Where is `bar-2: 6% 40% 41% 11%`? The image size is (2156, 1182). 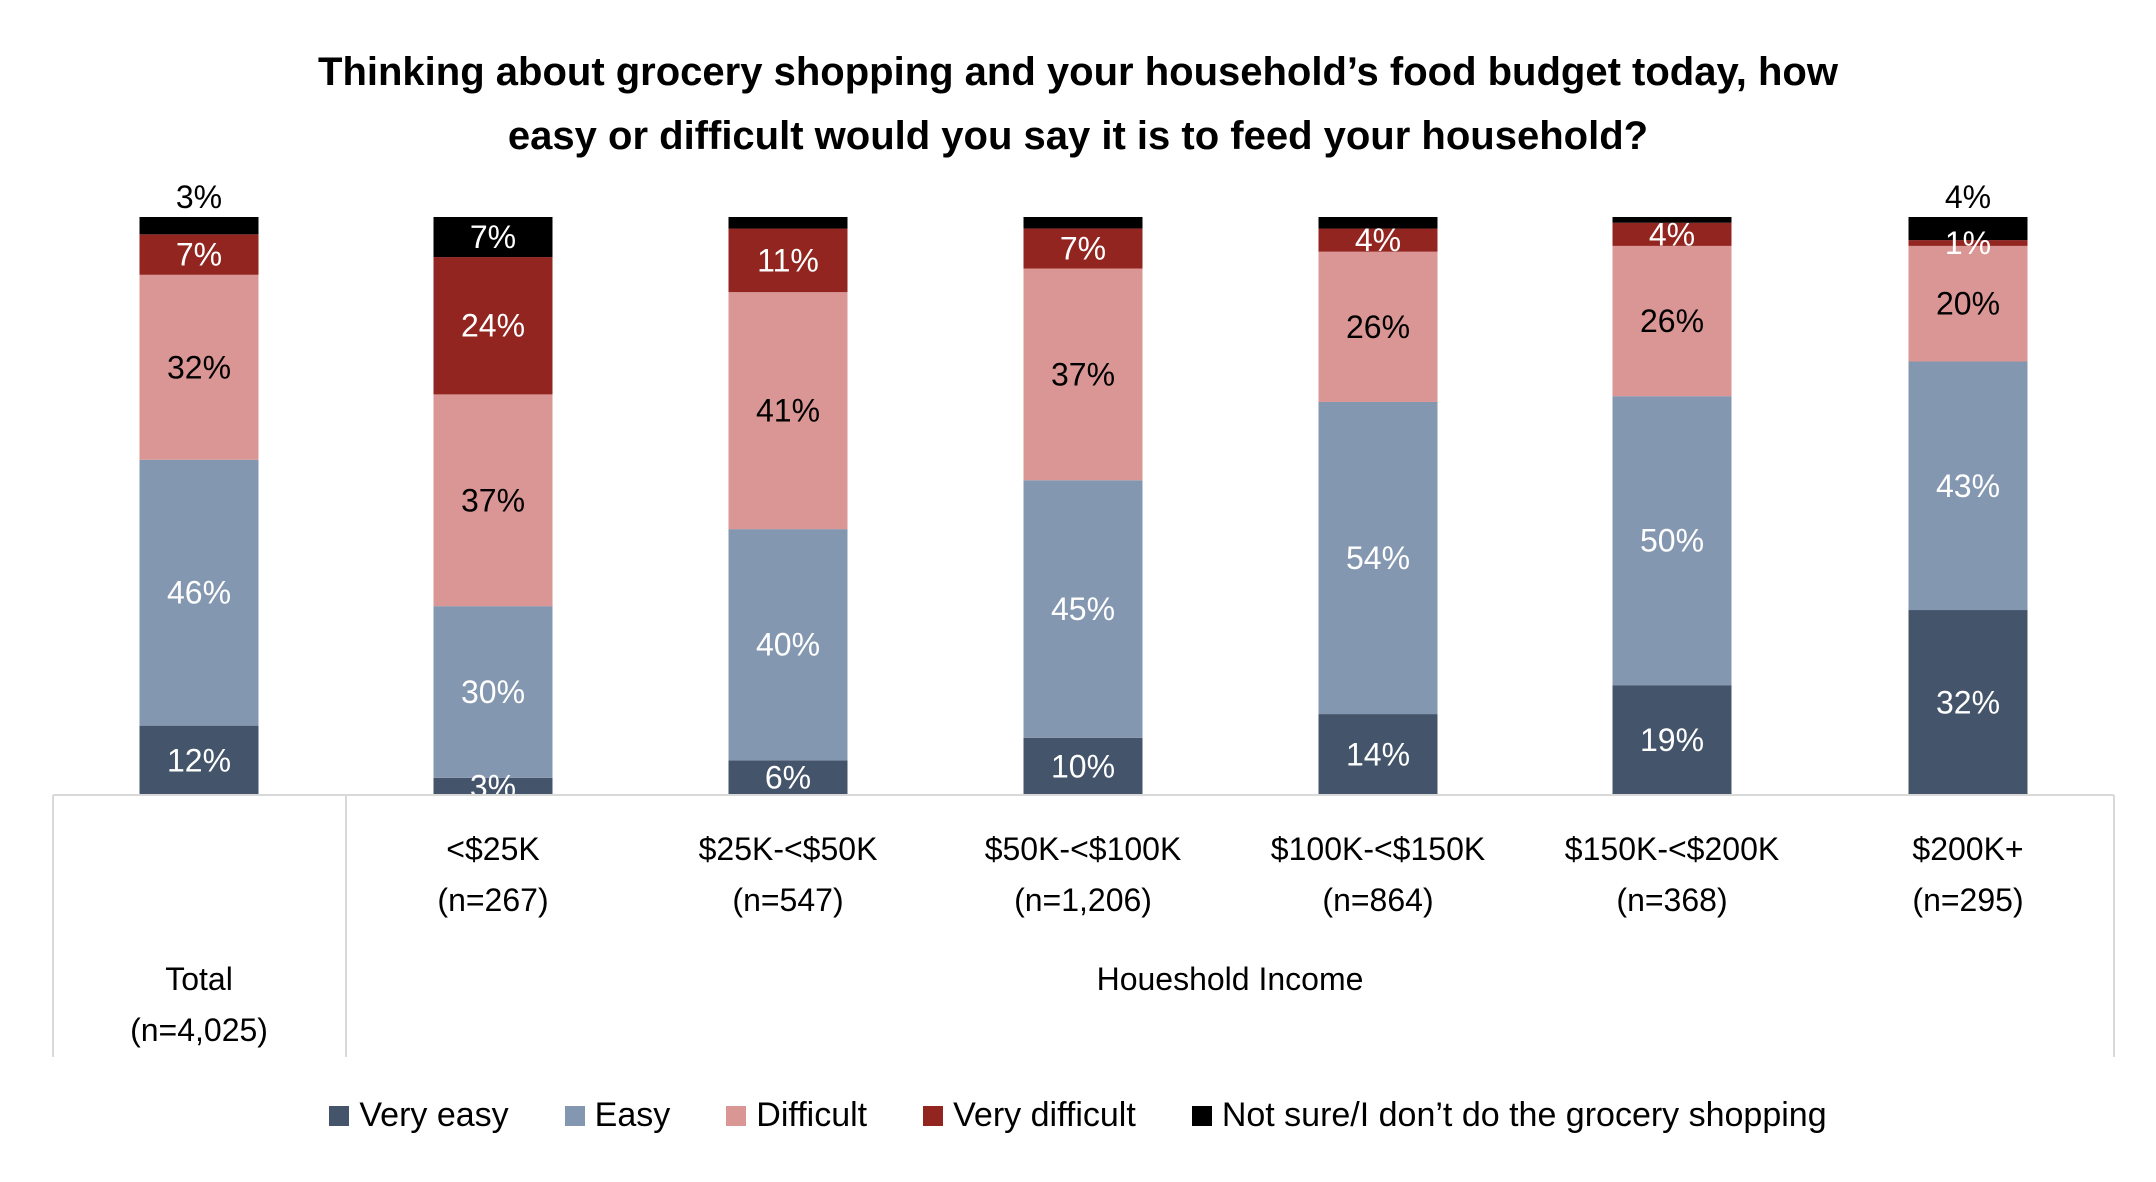
bar-2: 6% 40% 41% 11% is located at coordinates (788, 506).